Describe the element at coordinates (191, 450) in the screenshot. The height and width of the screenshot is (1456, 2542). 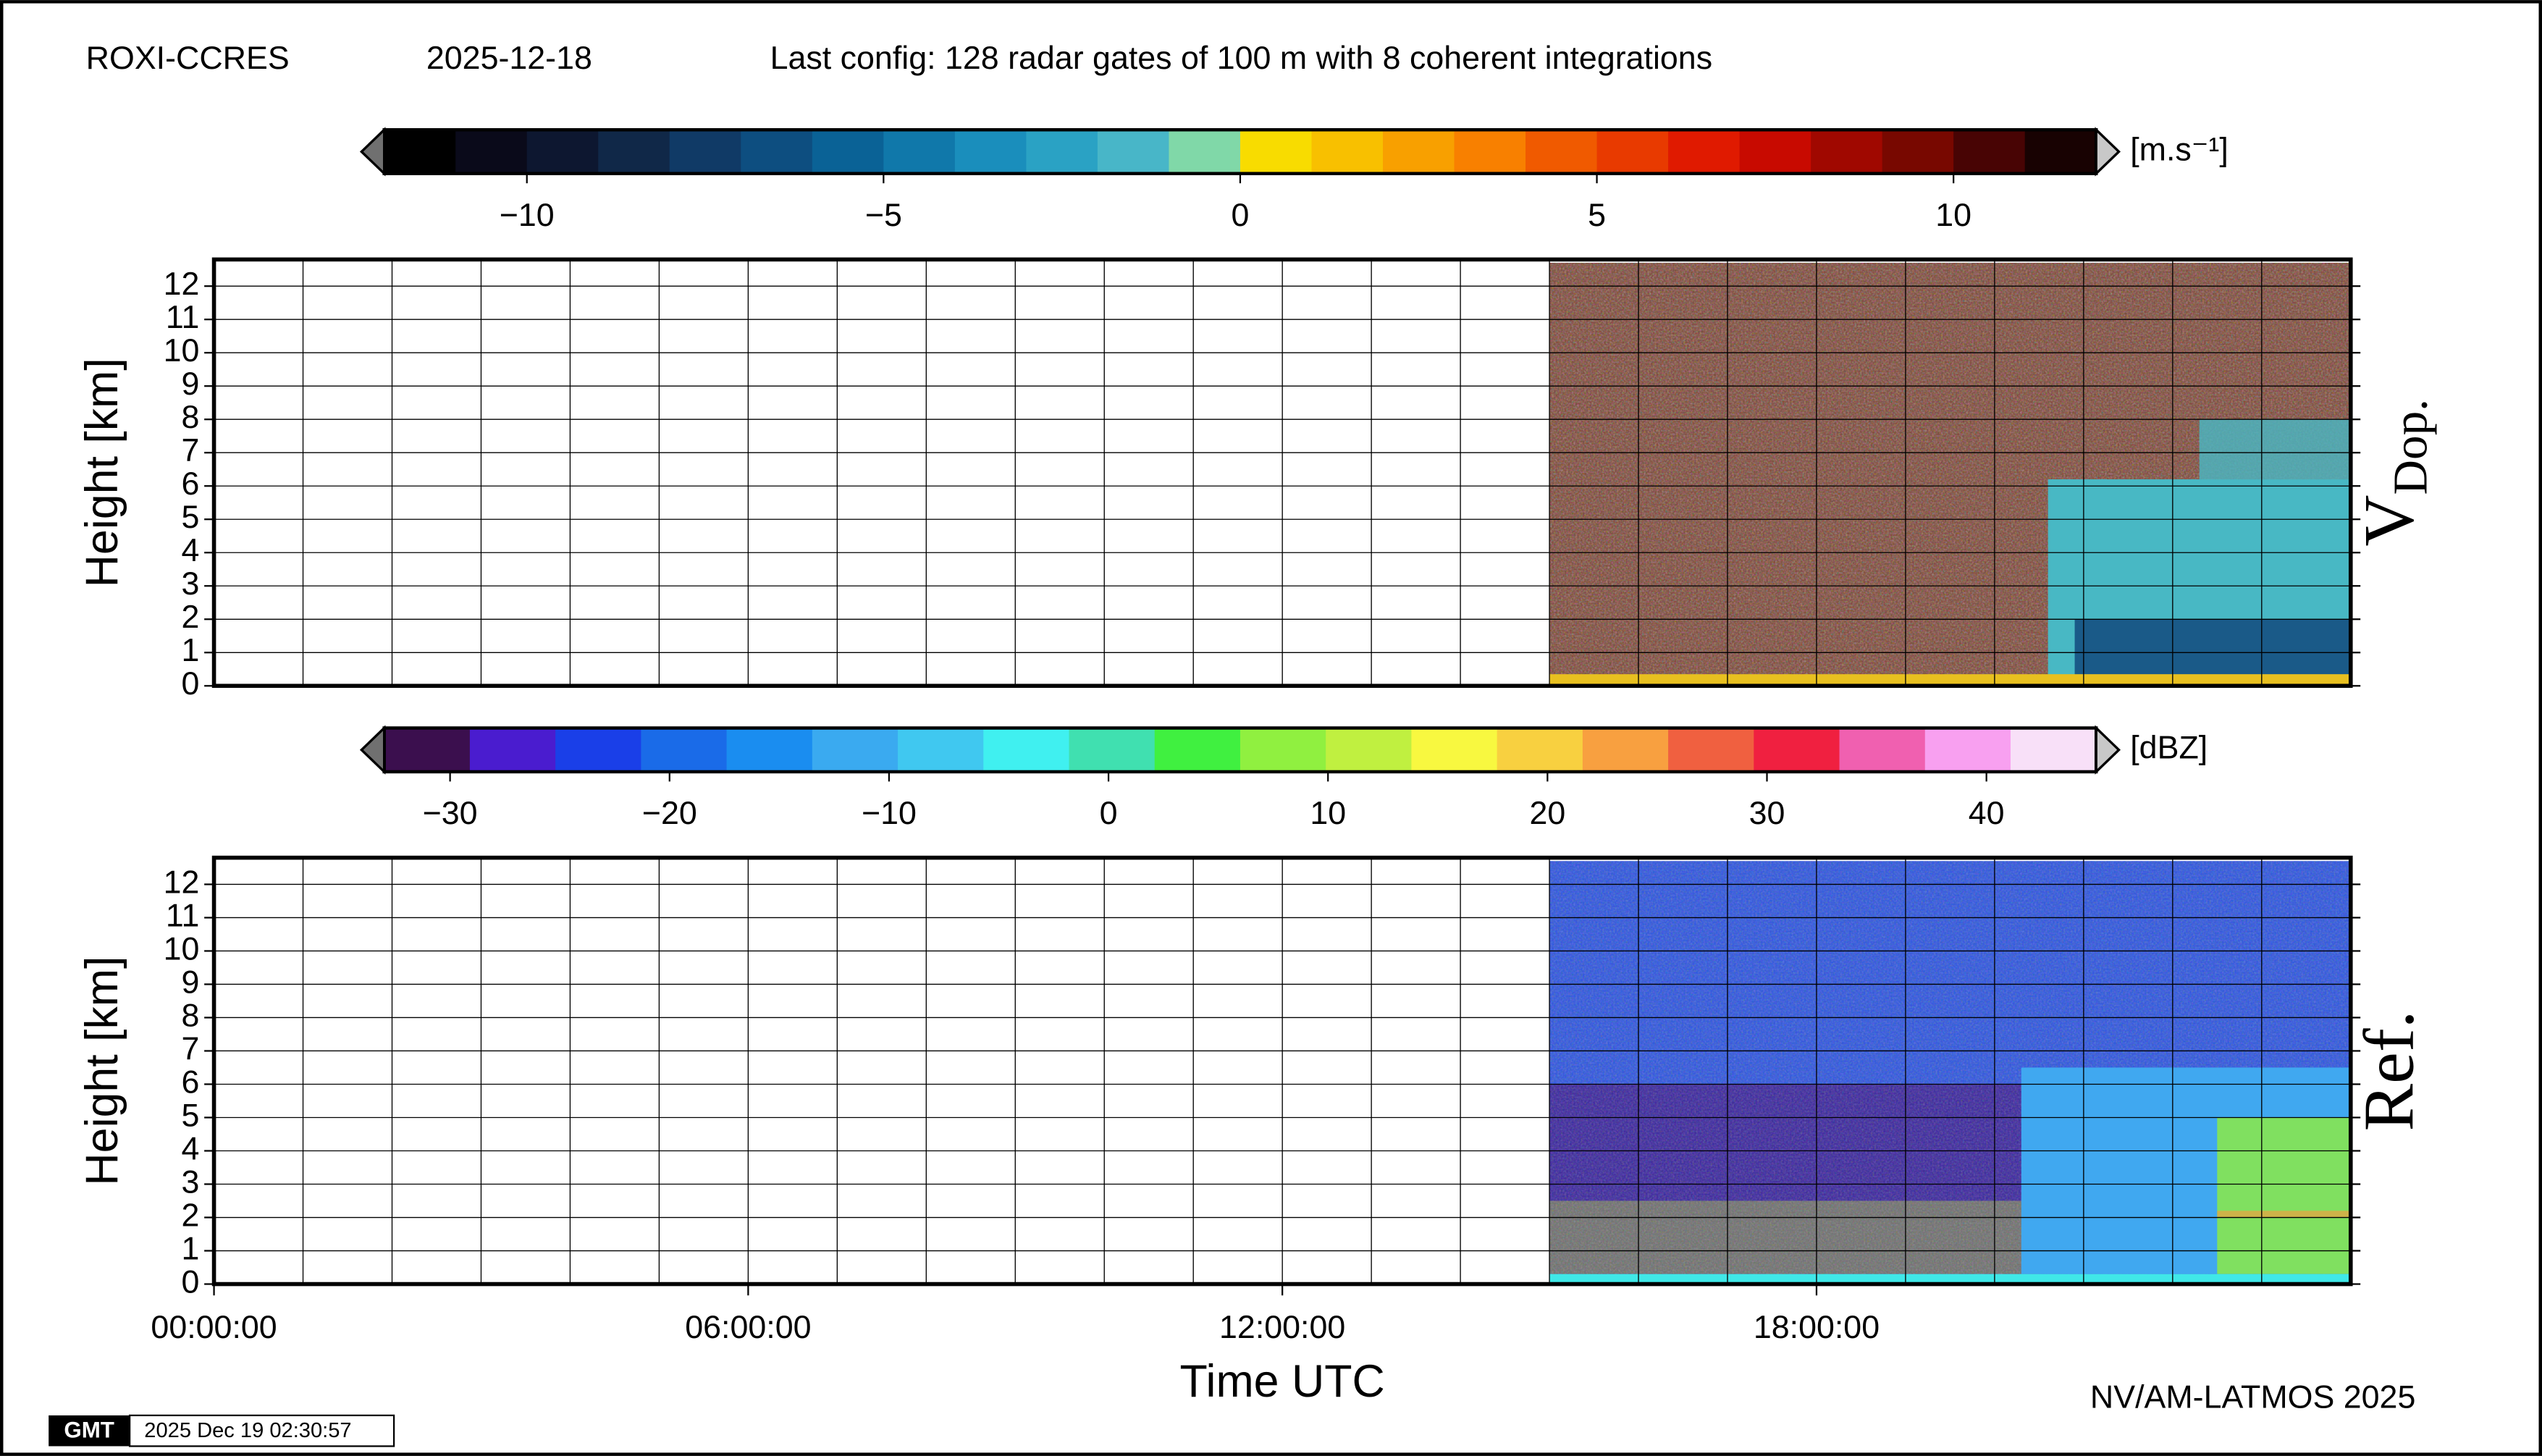
I see `y-tick-label: 7` at that location.